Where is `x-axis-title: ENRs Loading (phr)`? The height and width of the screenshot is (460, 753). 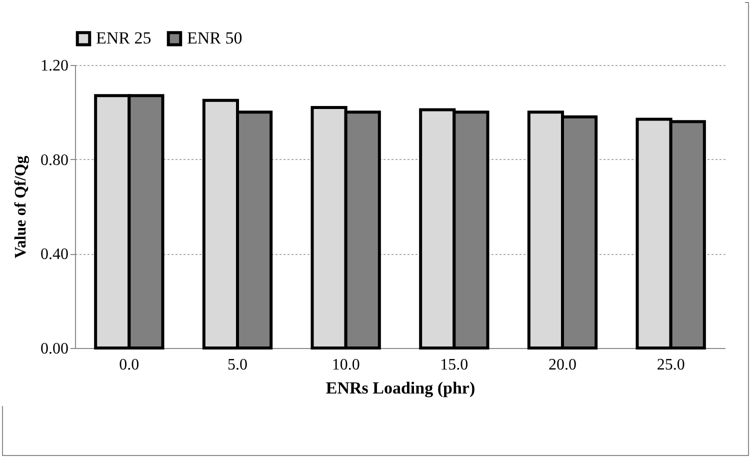 x-axis-title: ENRs Loading (phr) is located at coordinates (401, 388).